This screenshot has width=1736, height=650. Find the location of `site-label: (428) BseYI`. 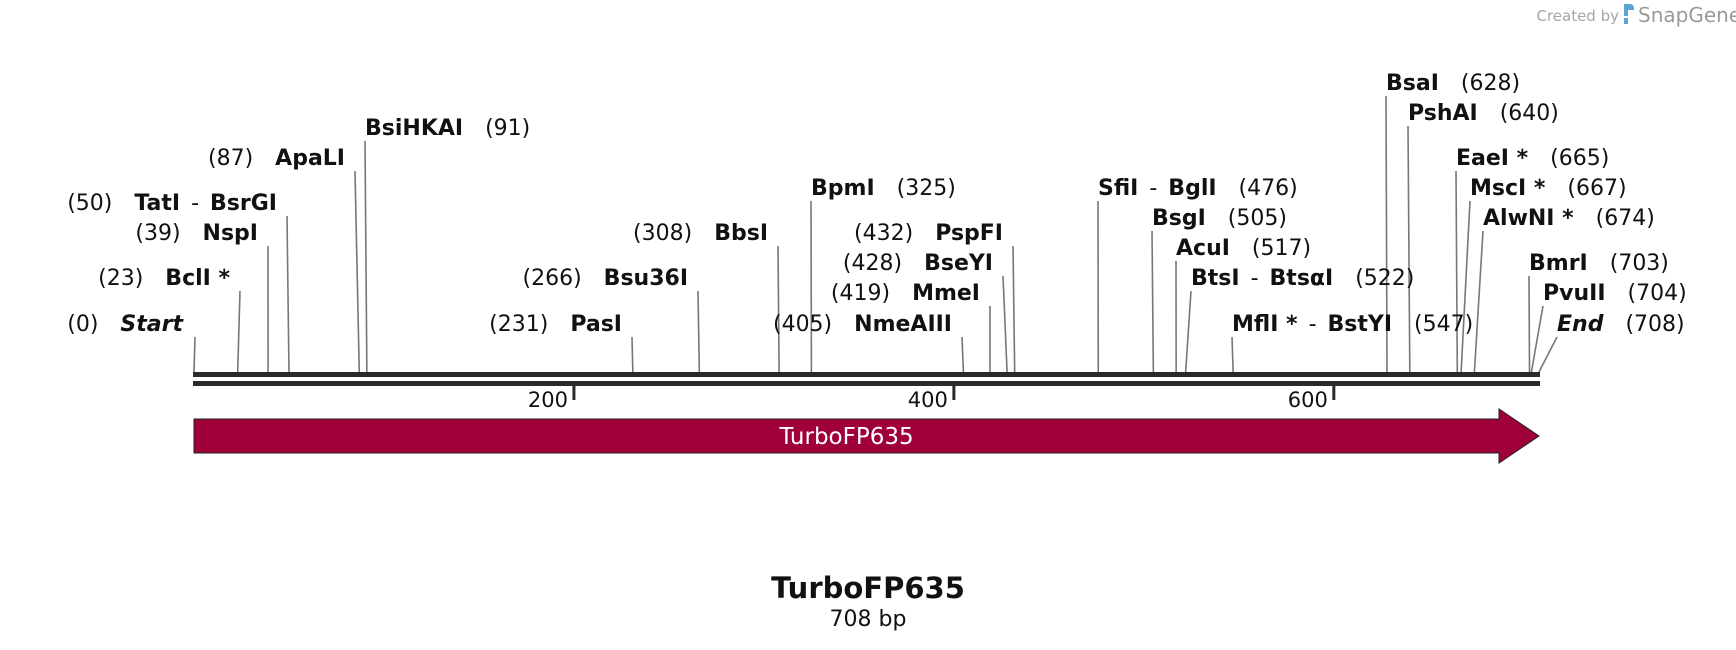

site-label: (428) BseYI is located at coordinates (918, 263).